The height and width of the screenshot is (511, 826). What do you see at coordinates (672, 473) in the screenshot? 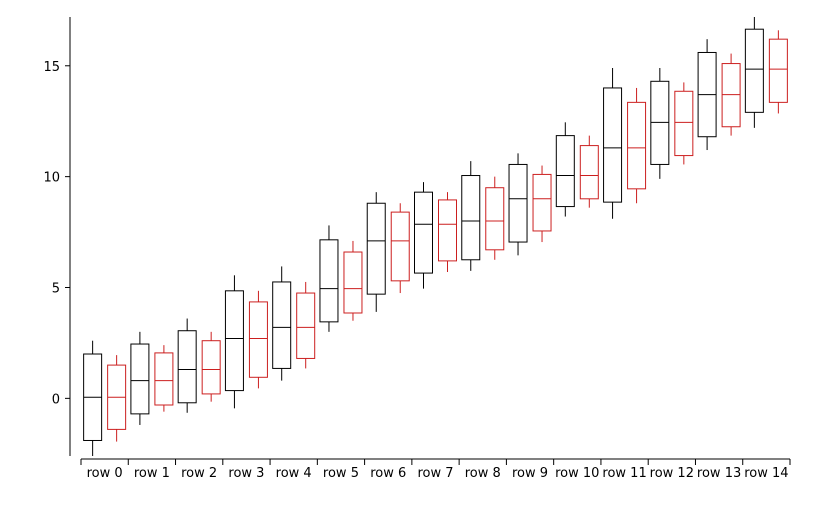
I see `x-tick-label: row 12` at bounding box center [672, 473].